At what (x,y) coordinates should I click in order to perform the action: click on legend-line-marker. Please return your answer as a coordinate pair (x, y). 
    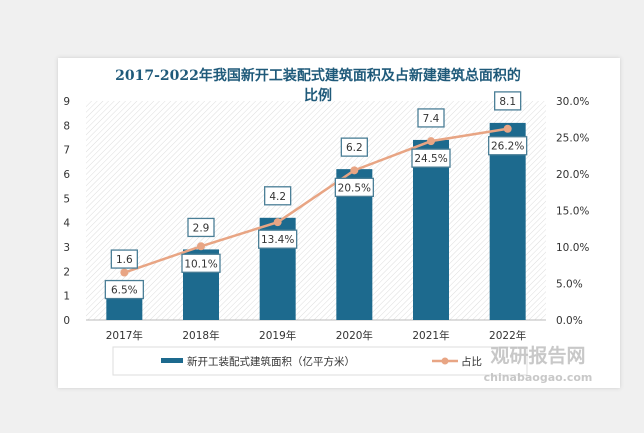
    Looking at the image, I should click on (445, 361).